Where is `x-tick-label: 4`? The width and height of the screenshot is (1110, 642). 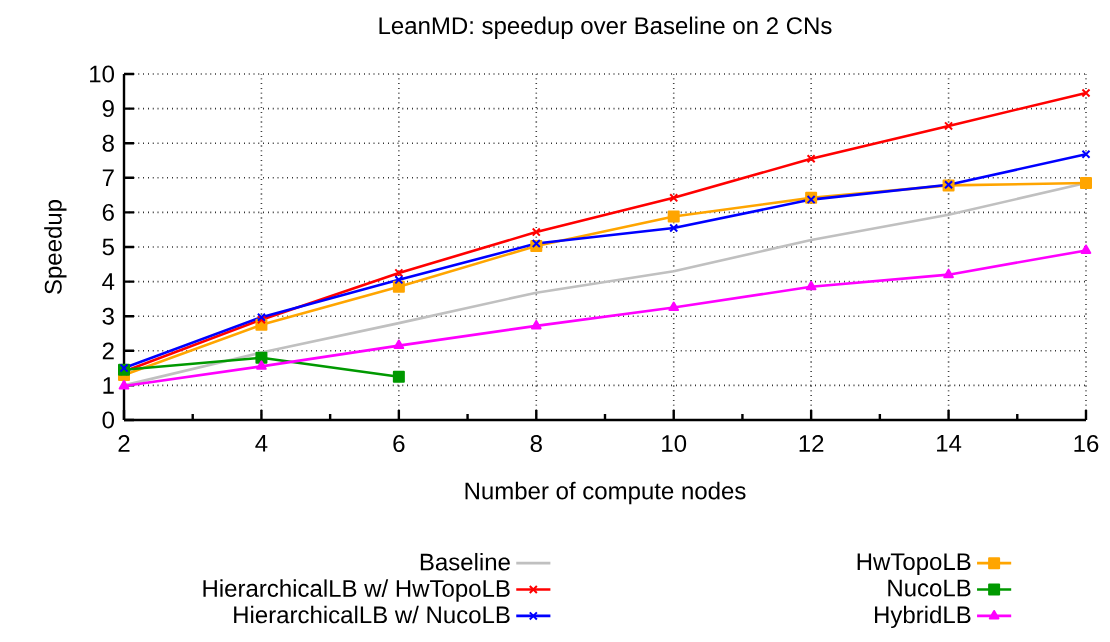
x-tick-label: 4 is located at coordinates (261, 443).